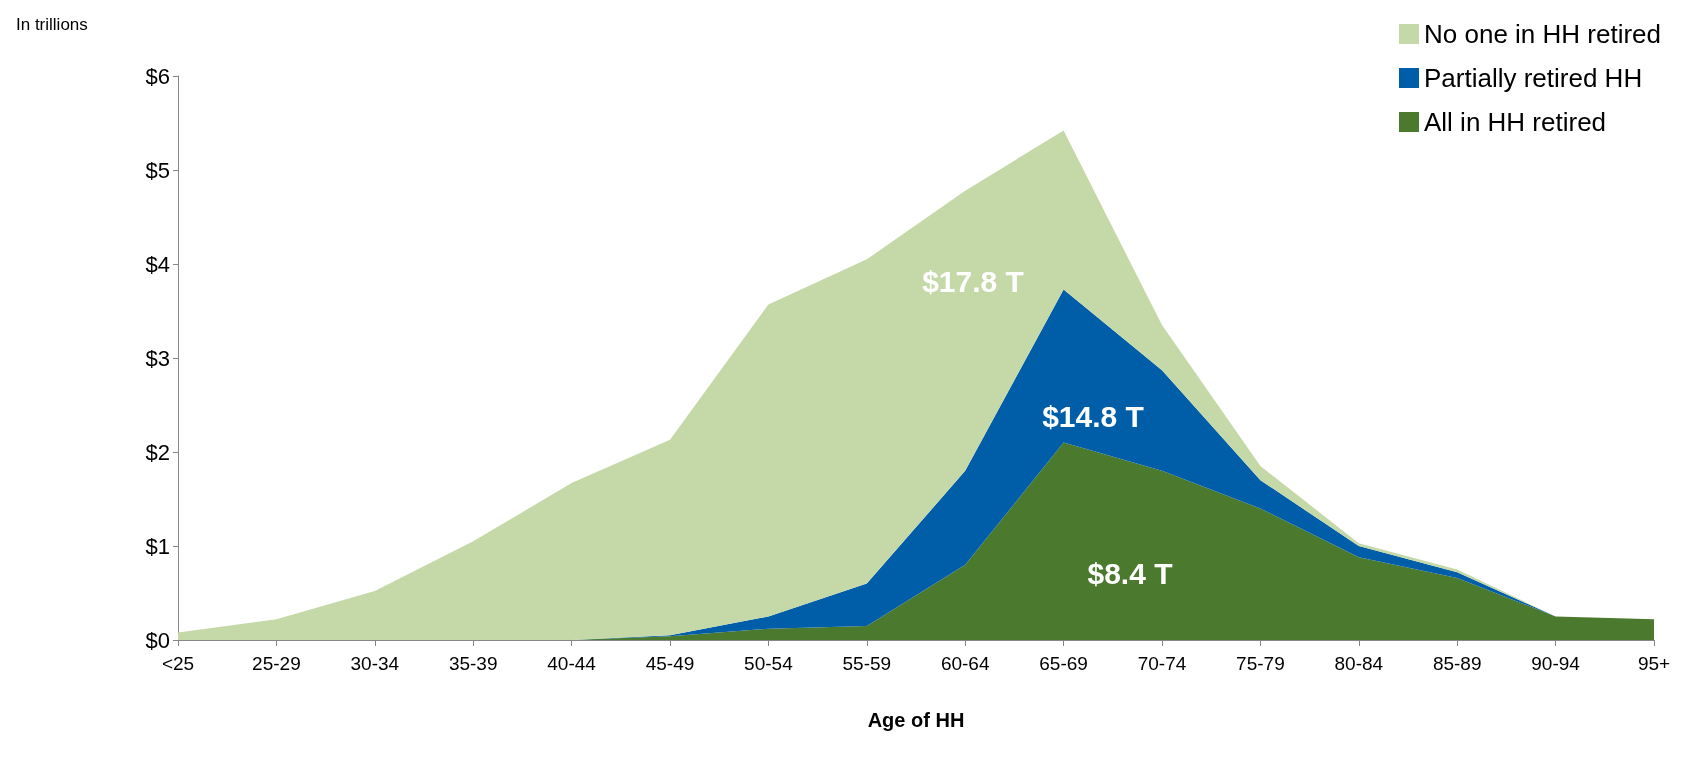  What do you see at coordinates (157, 452) in the screenshot?
I see `y-tick-label: $2` at bounding box center [157, 452].